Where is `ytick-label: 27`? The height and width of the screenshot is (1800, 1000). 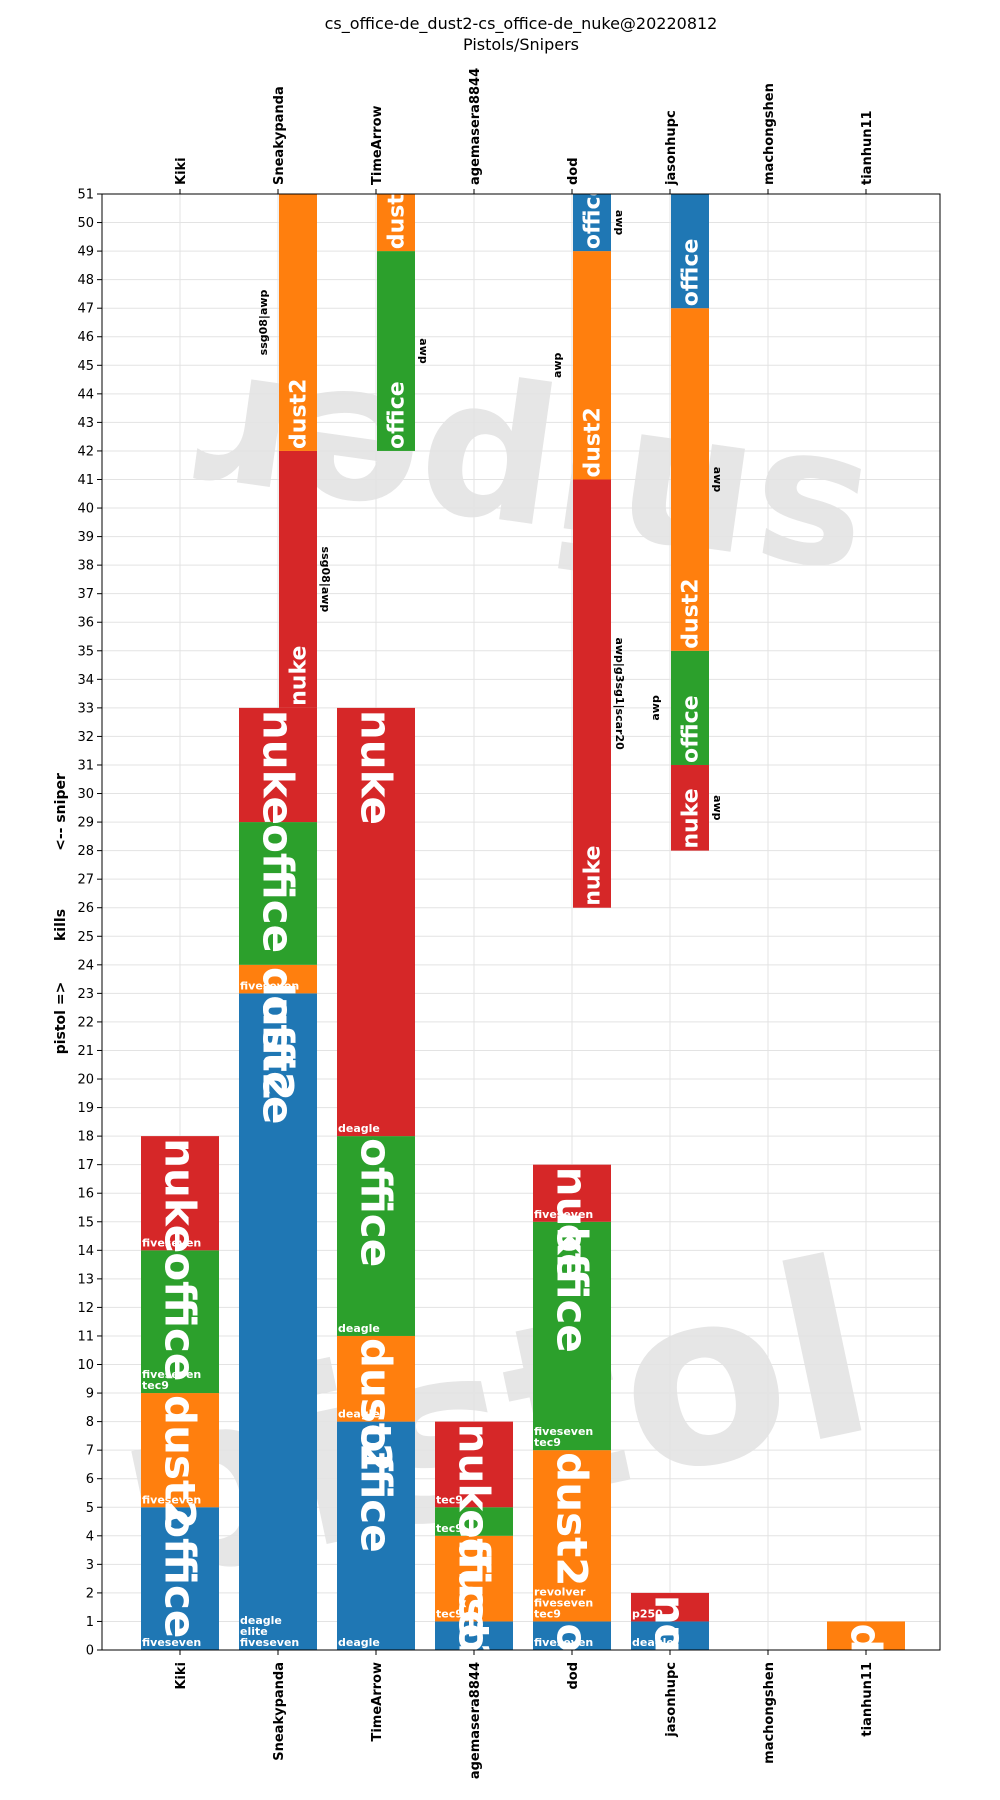
ytick-label: 27 is located at coordinates (85, 880).